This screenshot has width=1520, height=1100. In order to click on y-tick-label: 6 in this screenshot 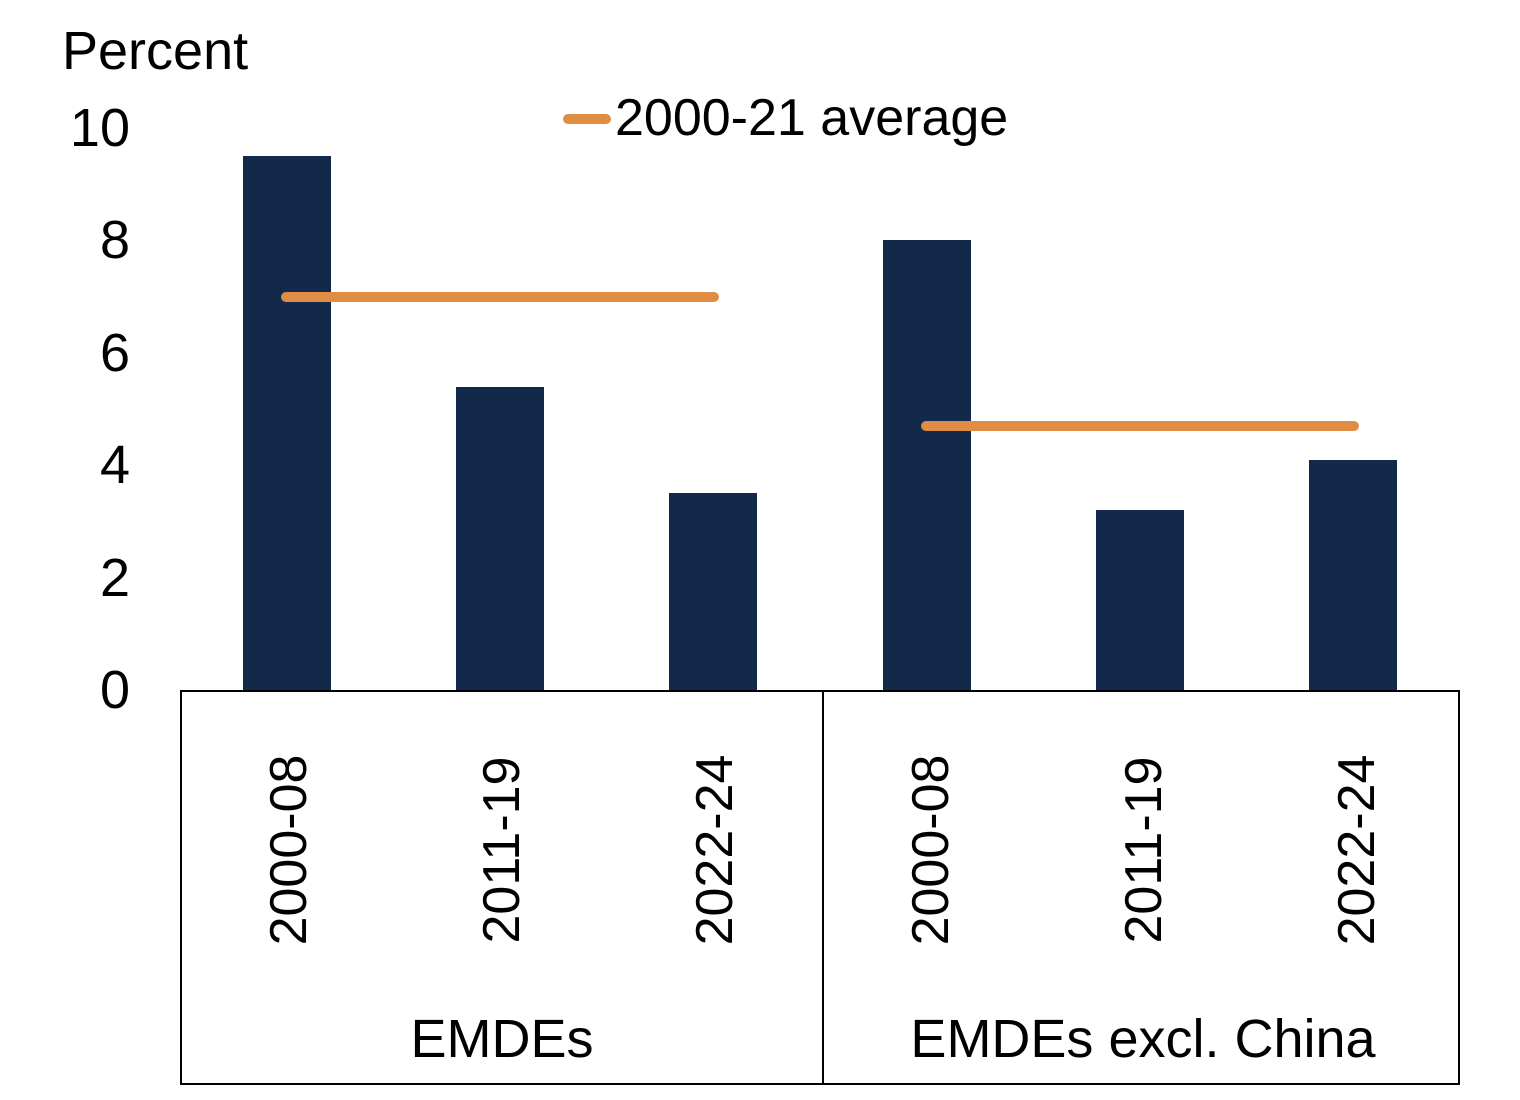, I will do `click(114, 352)`.